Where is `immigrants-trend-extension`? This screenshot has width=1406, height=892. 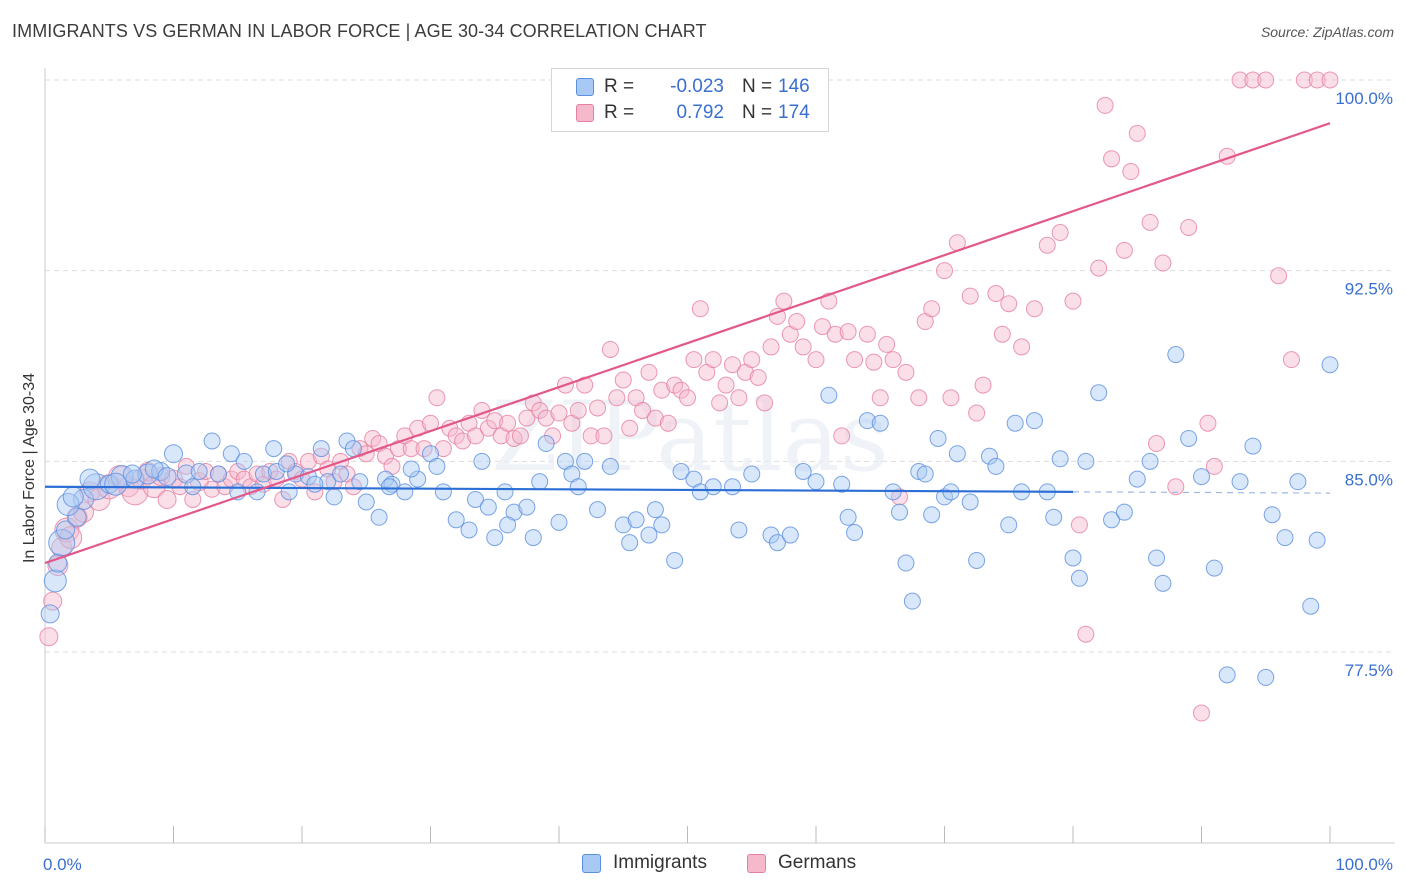 immigrants-trend-extension is located at coordinates (1201, 492).